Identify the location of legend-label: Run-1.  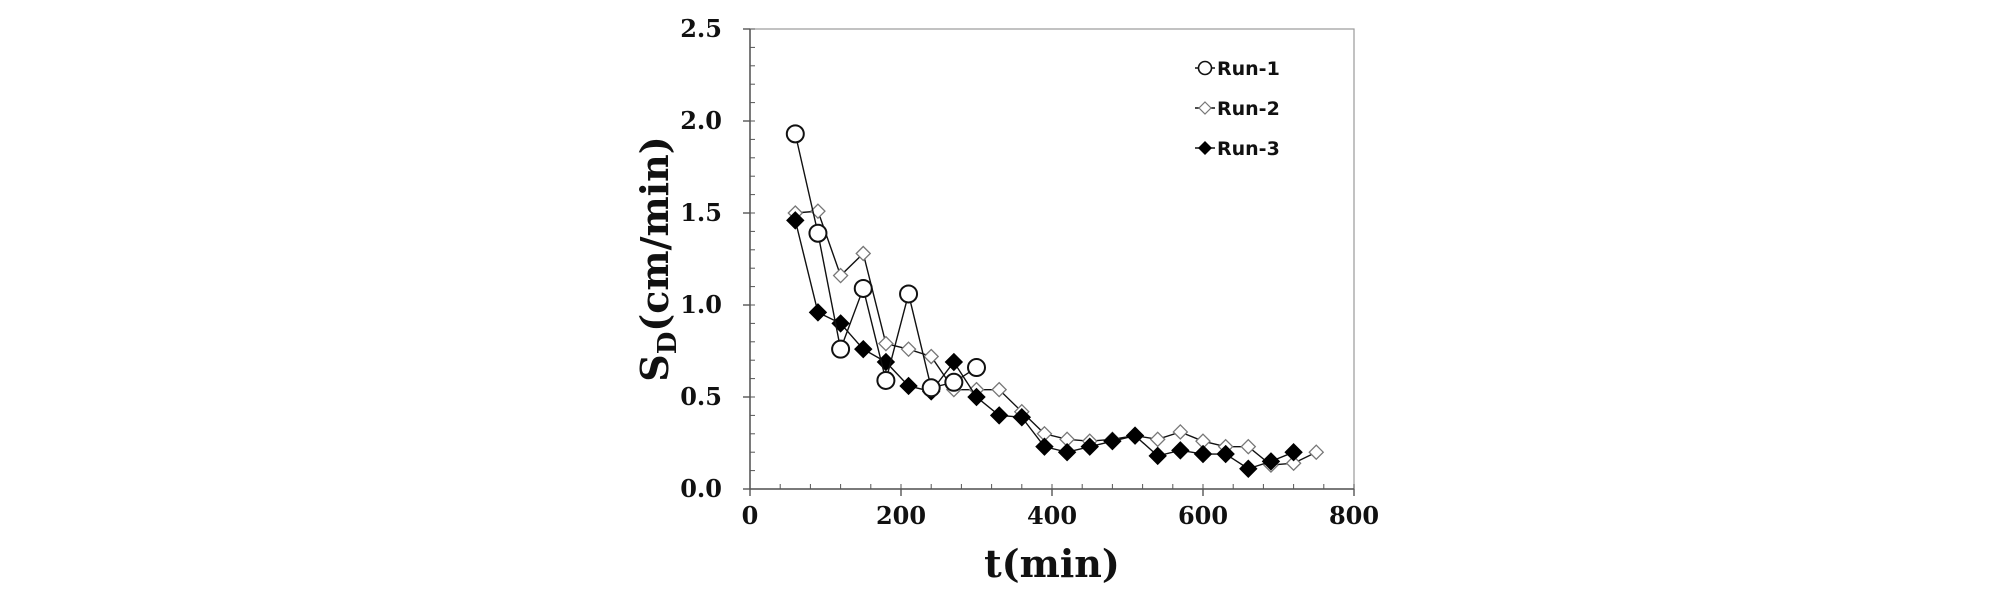
(1248, 69).